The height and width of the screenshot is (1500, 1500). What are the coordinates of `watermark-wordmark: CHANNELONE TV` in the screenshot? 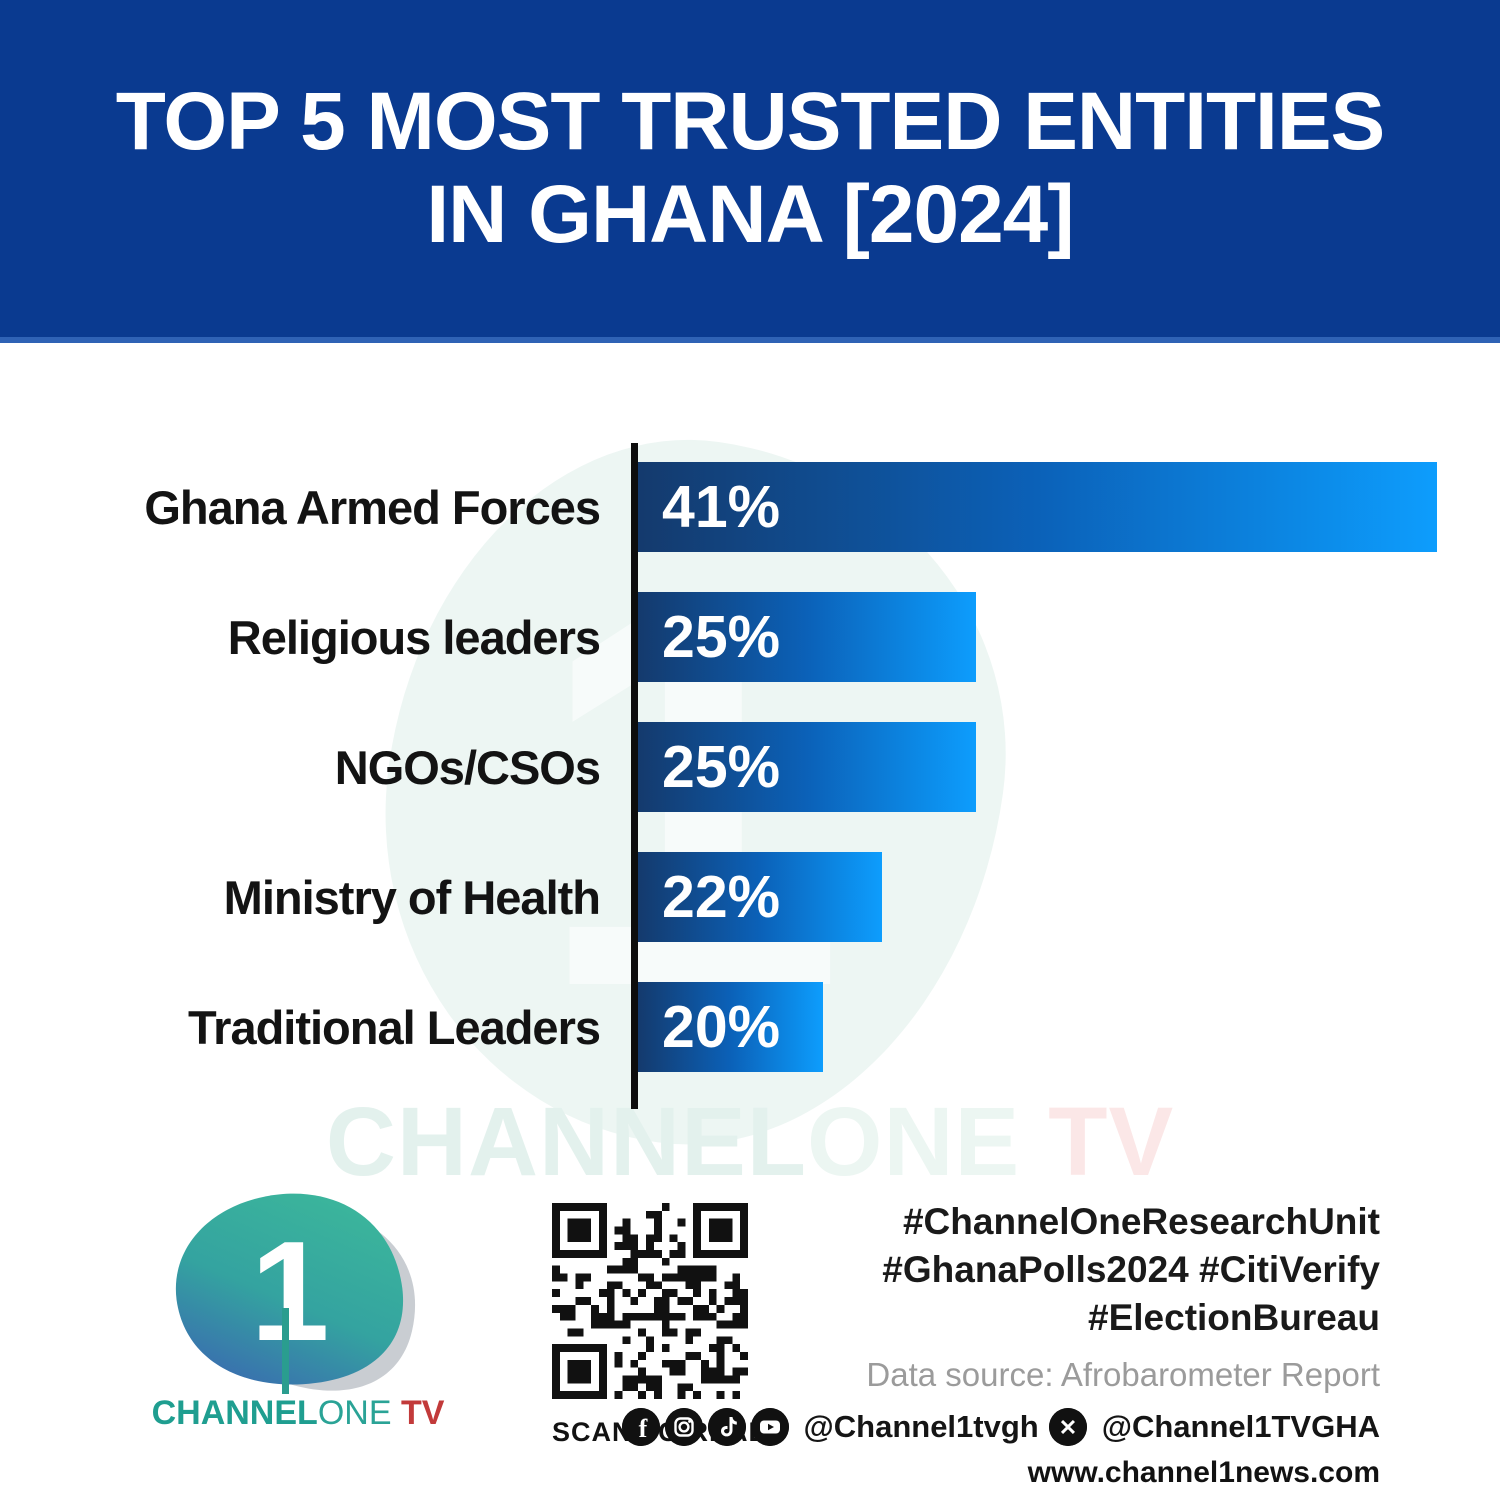 It's located at (750, 1142).